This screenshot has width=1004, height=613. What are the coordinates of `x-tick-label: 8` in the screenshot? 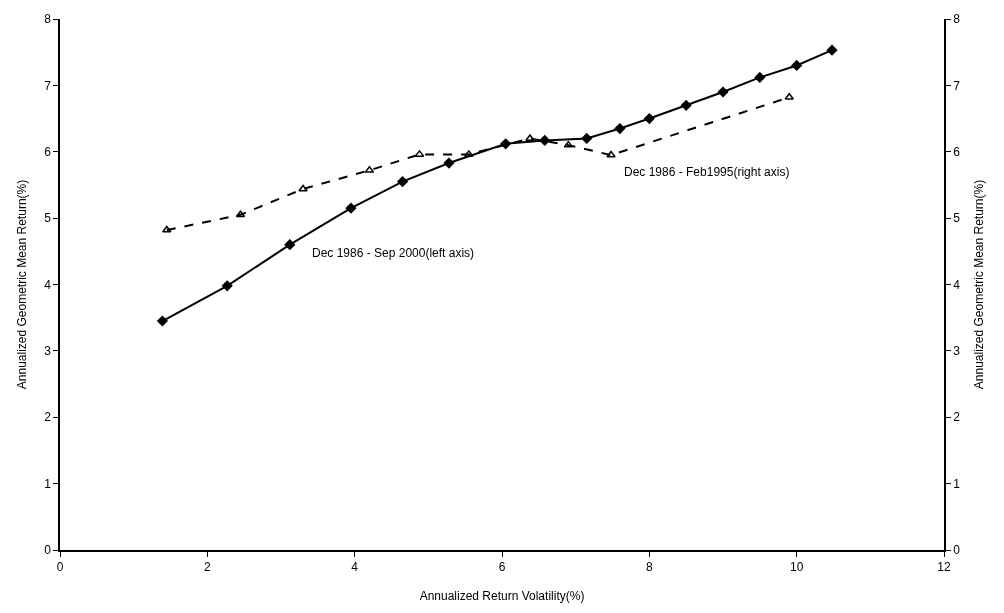 It's located at (649, 567).